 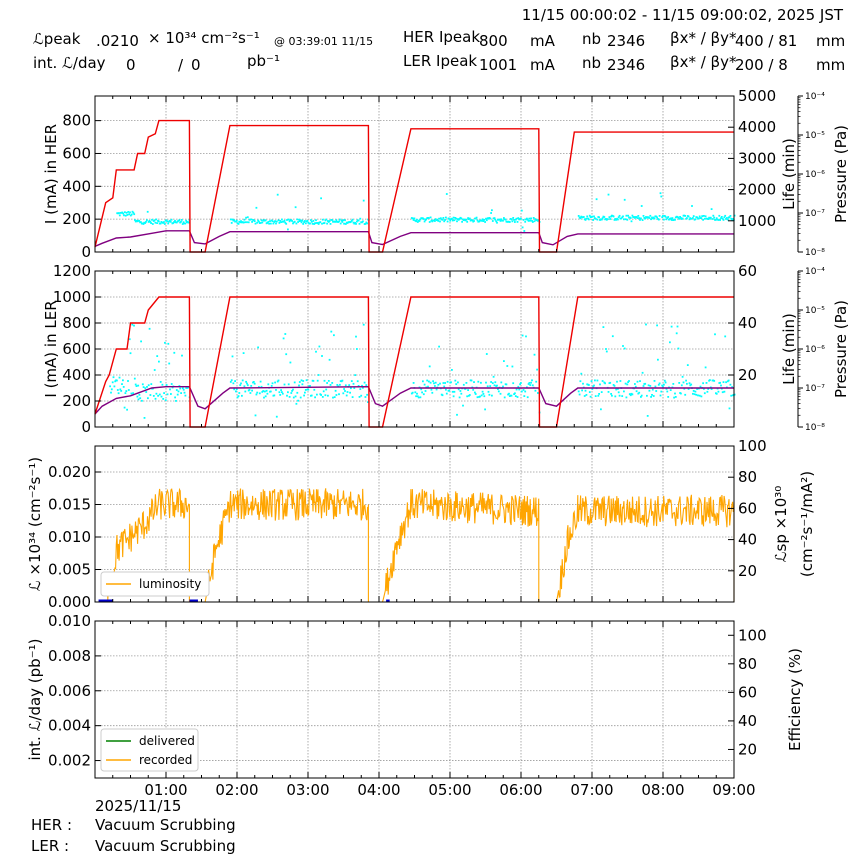 I want to click on legend-label-delivered: delivered, so click(x=167, y=741).